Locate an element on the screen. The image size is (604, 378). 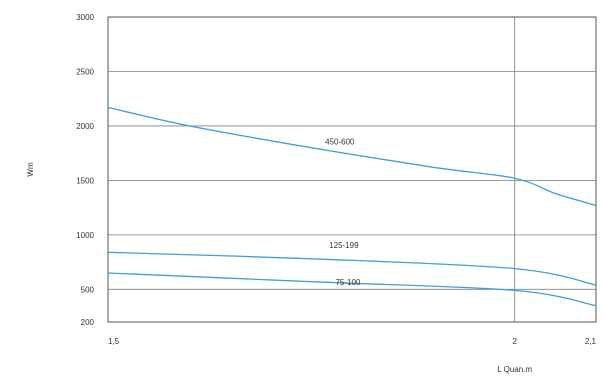
y-tick-label: 500 is located at coordinates (88, 289).